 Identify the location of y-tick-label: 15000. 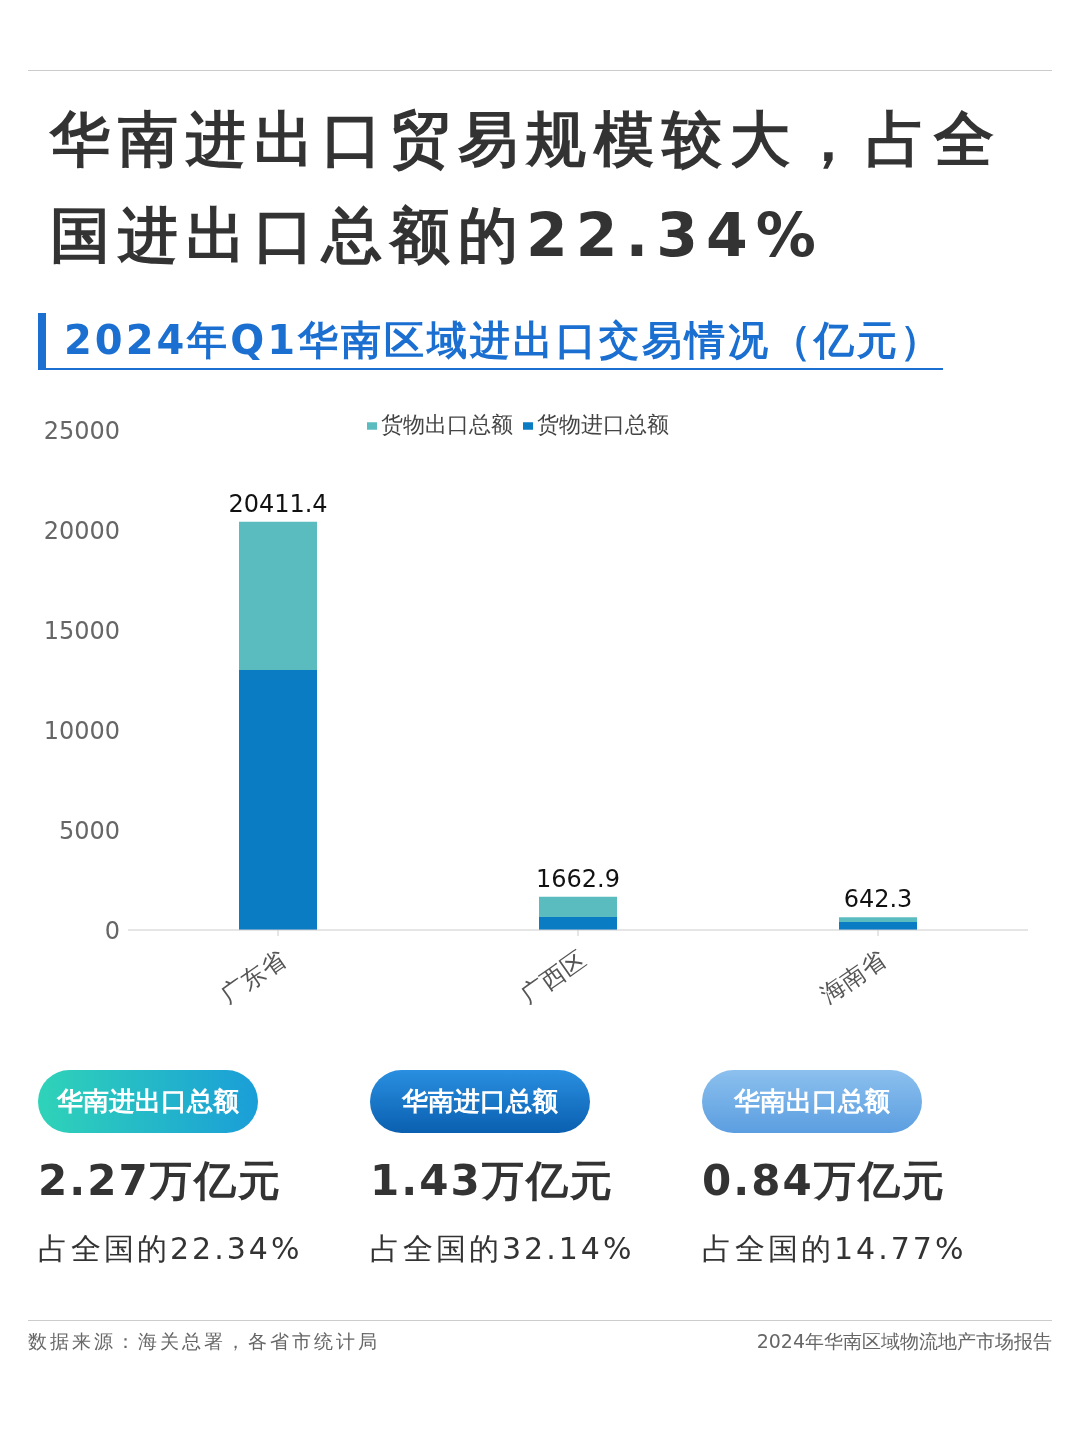
(81, 630).